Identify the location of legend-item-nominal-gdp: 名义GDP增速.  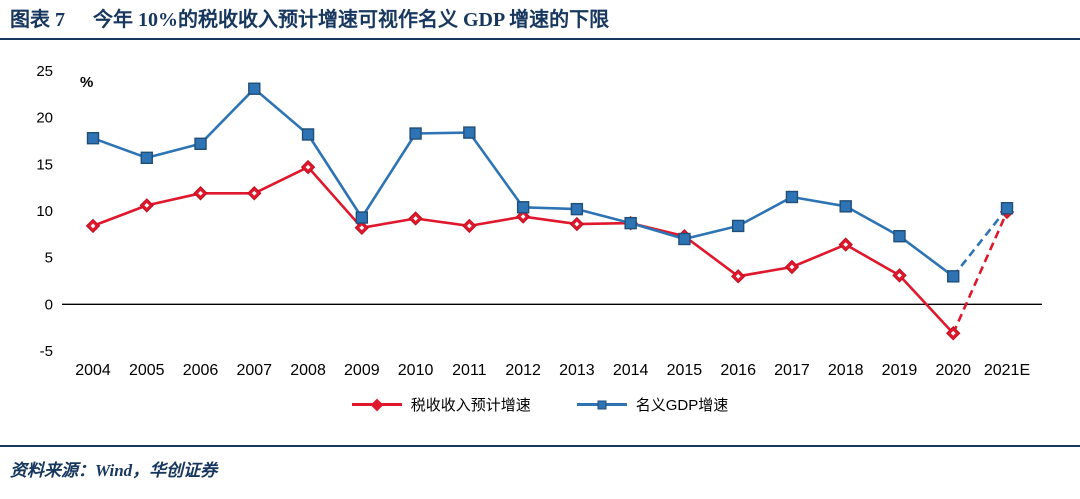
(652, 404).